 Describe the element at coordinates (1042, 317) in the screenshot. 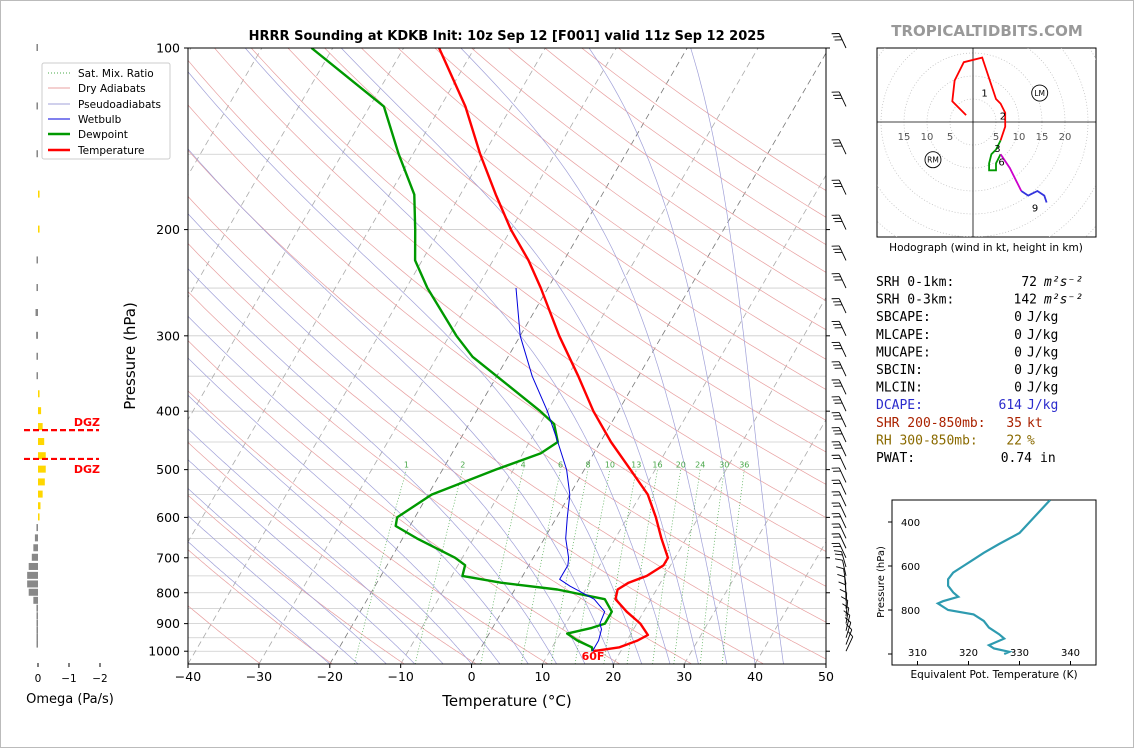

I see `stat-unit: J/kg` at that location.